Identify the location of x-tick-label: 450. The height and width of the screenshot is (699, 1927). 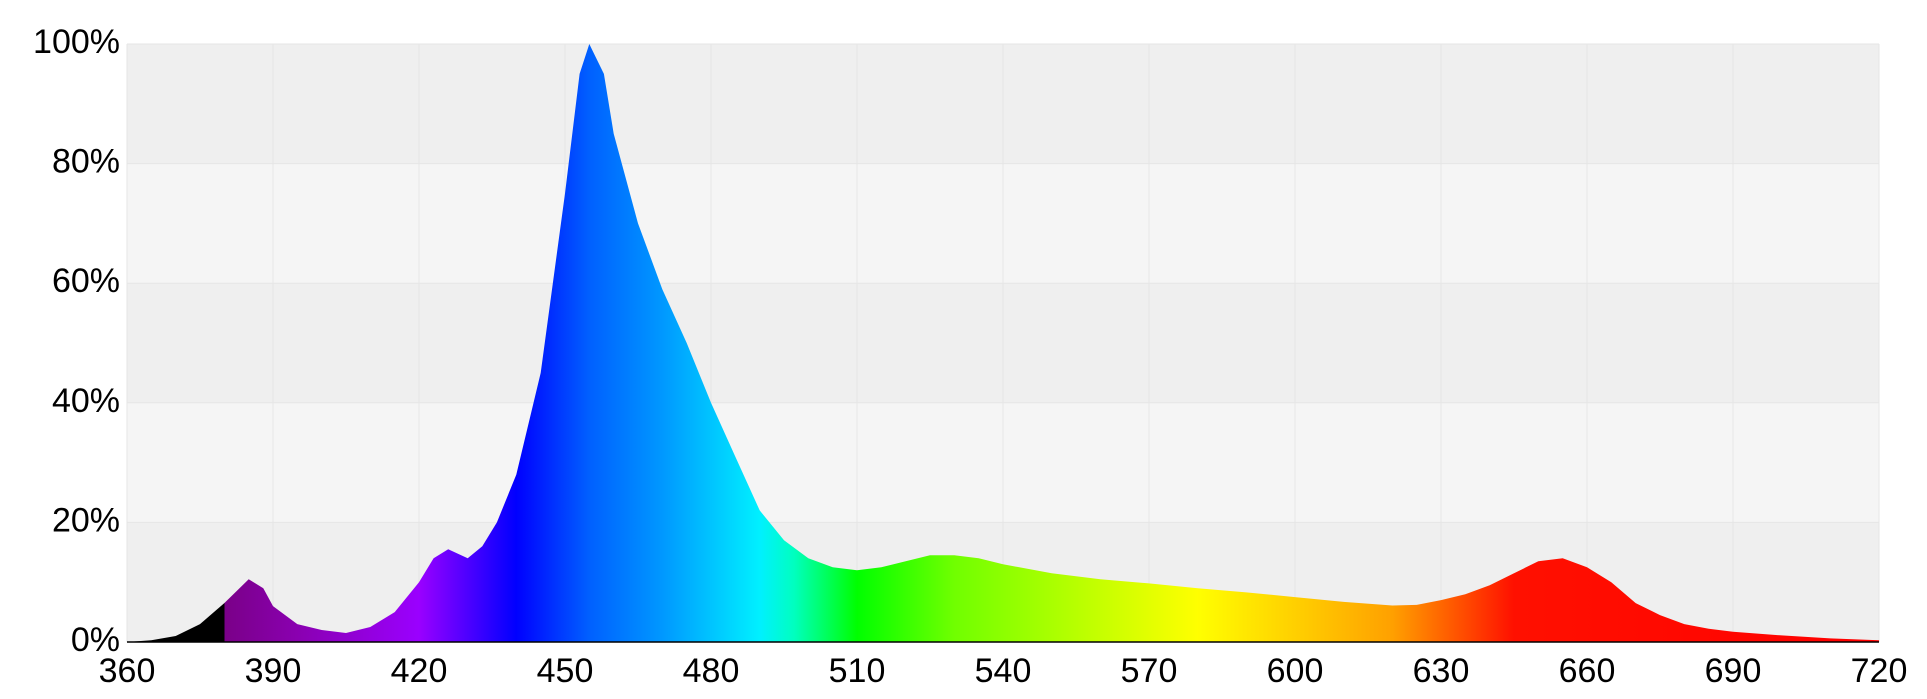
(565, 671).